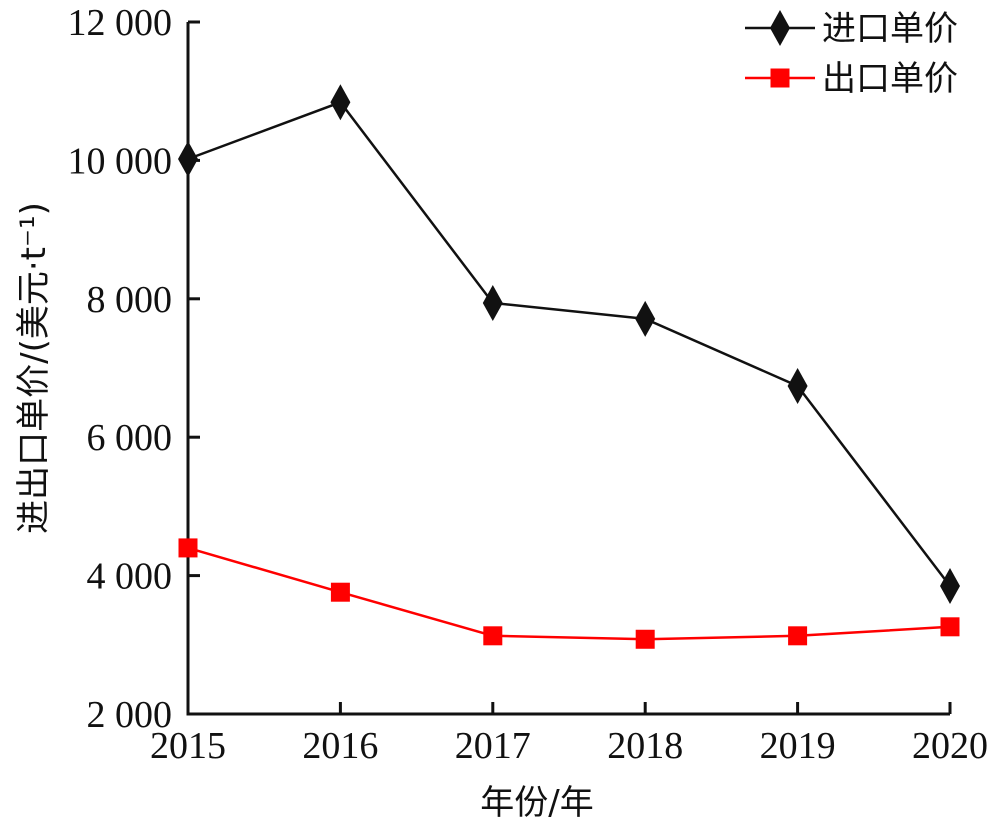  Describe the element at coordinates (569, 734) in the screenshot. I see `x-axis-ticks: 2015 2016 2017 2018 2019 2020` at that location.